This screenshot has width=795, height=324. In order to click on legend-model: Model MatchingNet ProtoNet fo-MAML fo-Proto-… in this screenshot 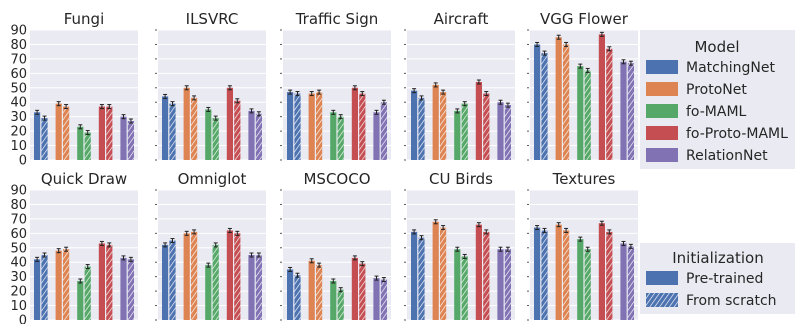, I will do `click(717, 99)`.